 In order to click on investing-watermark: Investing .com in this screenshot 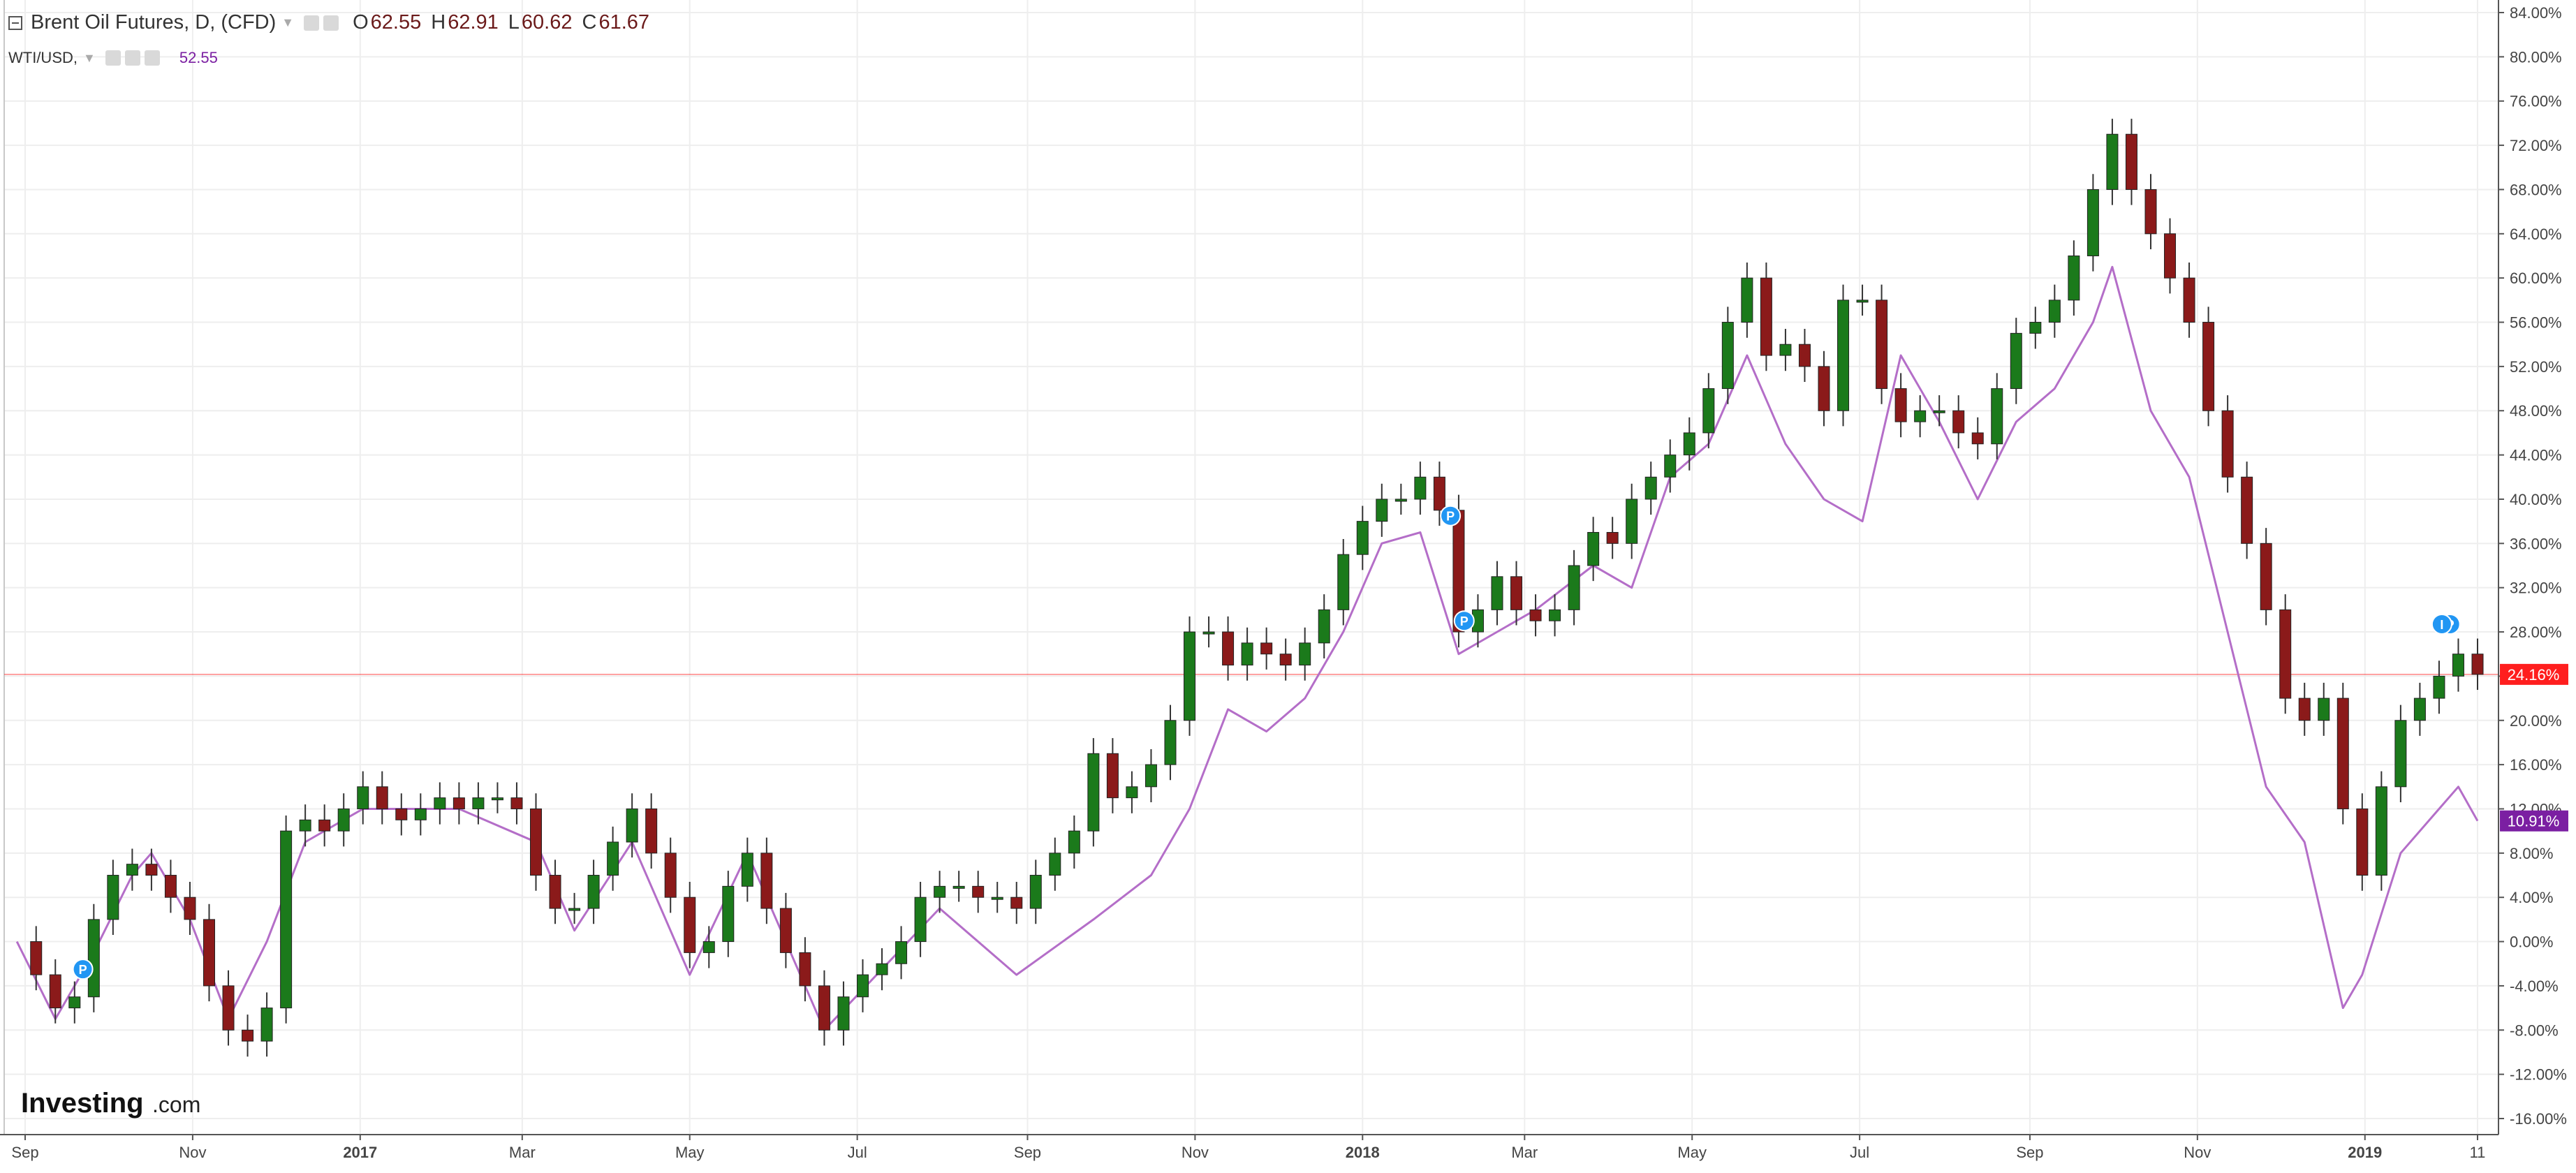, I will do `click(111, 1103)`.